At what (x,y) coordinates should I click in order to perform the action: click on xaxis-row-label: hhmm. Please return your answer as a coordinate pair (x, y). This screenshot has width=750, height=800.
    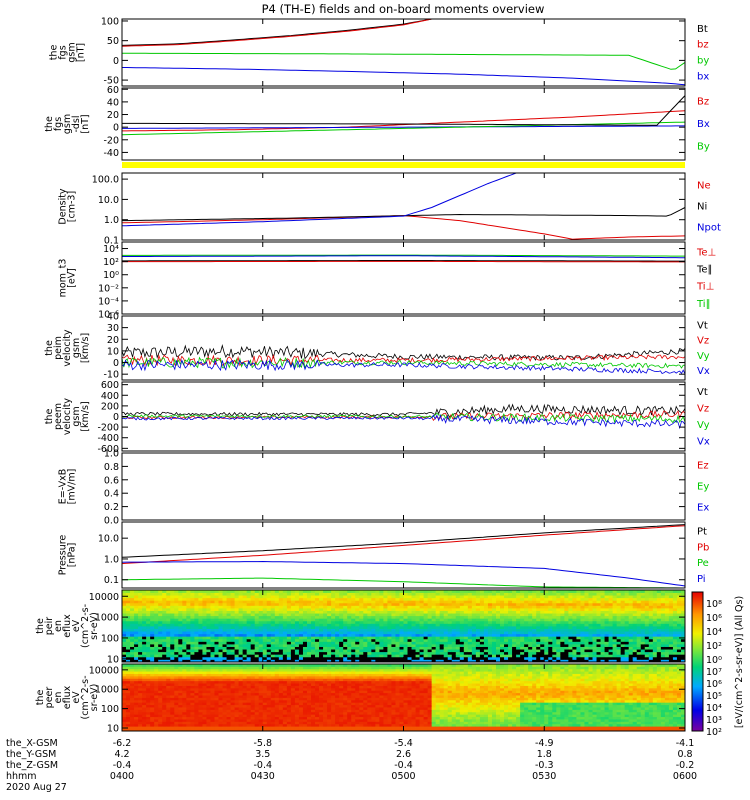
    Looking at the image, I should click on (21, 776).